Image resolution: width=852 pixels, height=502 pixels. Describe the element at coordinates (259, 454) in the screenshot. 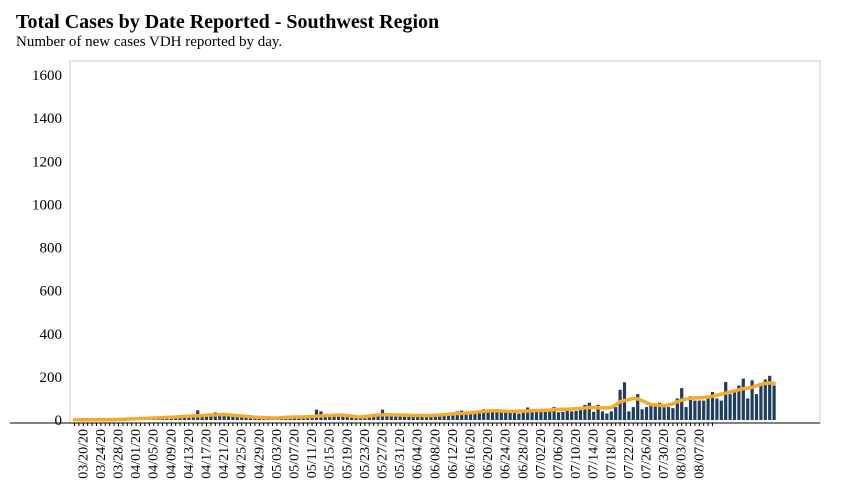

I see `x-tick-label: 04/29/20` at that location.